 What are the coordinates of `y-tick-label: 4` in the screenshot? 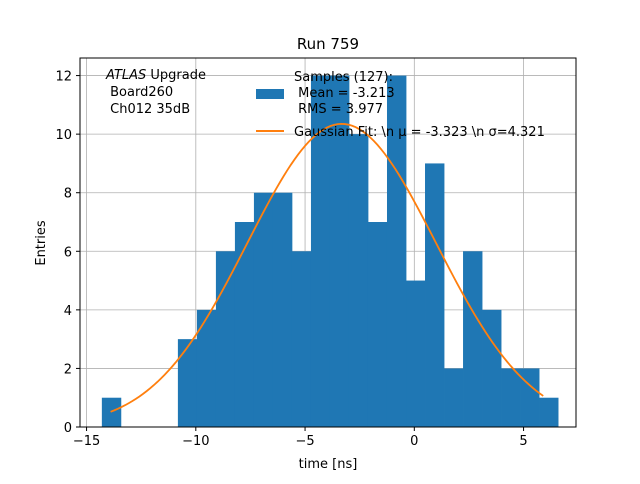 It's located at (68, 311).